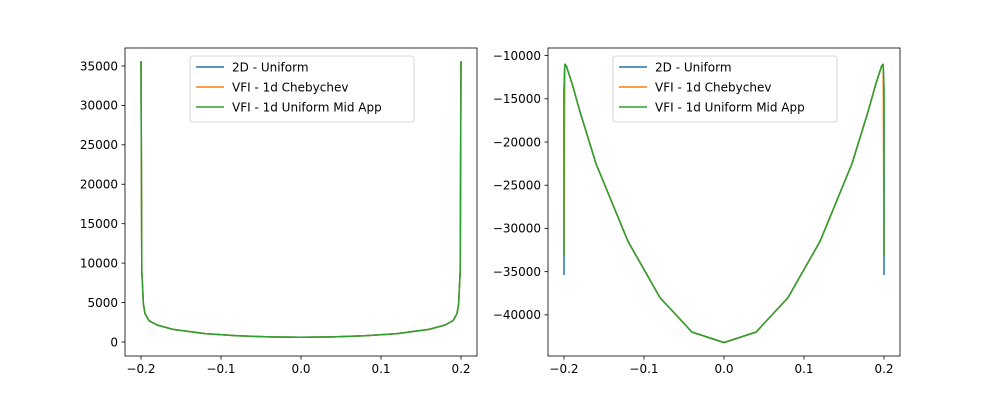 The width and height of the screenshot is (1000, 400). Describe the element at coordinates (99, 106) in the screenshot. I see `y-tick-label: 30000` at that location.